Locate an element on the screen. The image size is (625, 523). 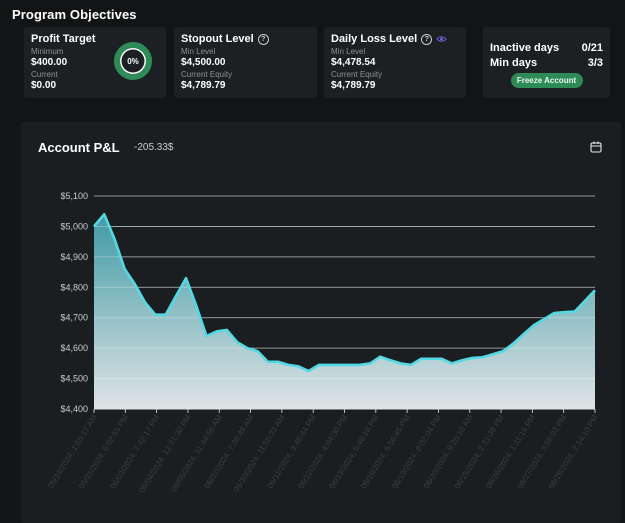
calendar-icon is located at coordinates (596, 147).